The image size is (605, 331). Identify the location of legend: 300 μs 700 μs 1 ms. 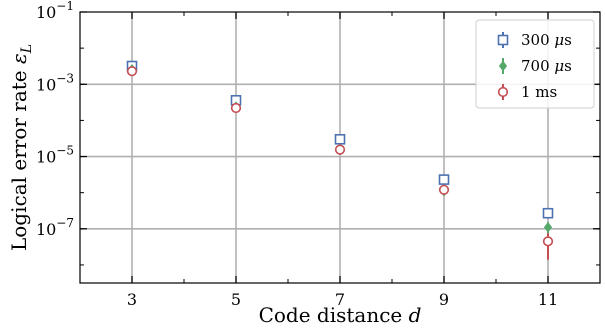
(535, 64).